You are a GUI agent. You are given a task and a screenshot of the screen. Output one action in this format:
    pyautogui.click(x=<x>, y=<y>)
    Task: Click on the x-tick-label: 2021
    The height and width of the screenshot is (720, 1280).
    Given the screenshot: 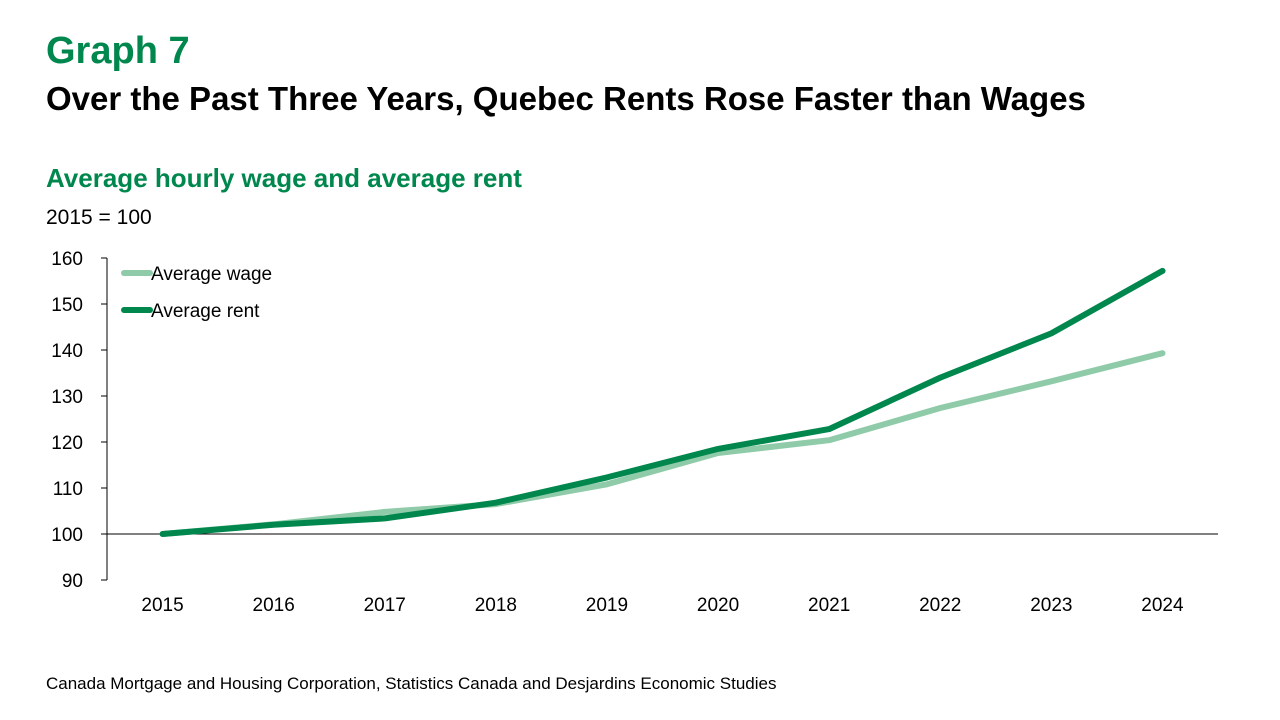 What is the action you would take?
    pyautogui.click(x=829, y=605)
    